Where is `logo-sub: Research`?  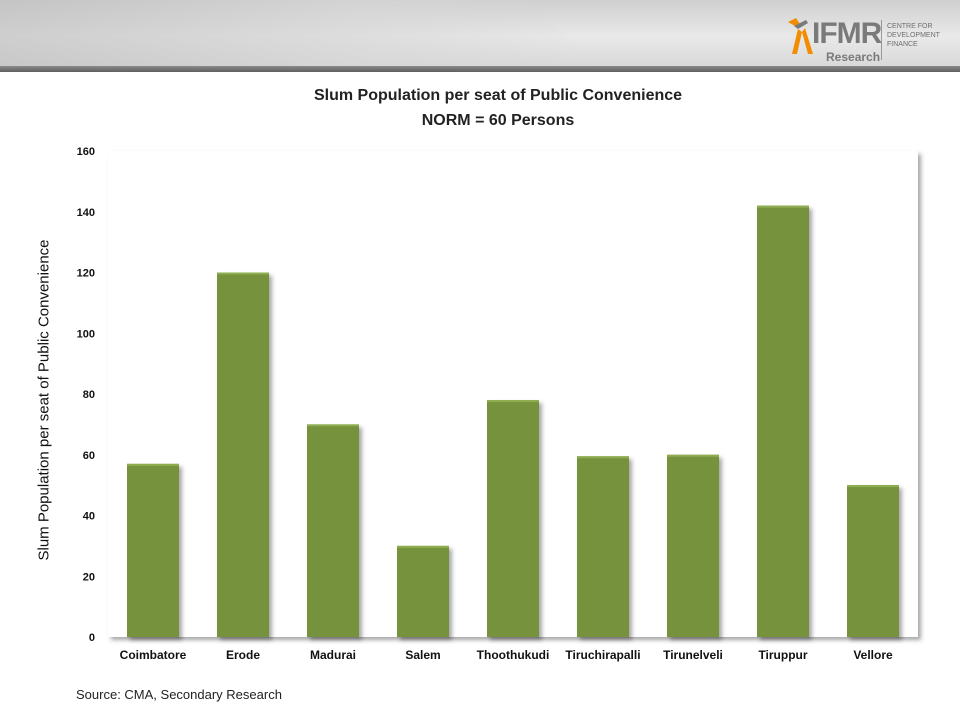
logo-sub: Research is located at coordinates (853, 57).